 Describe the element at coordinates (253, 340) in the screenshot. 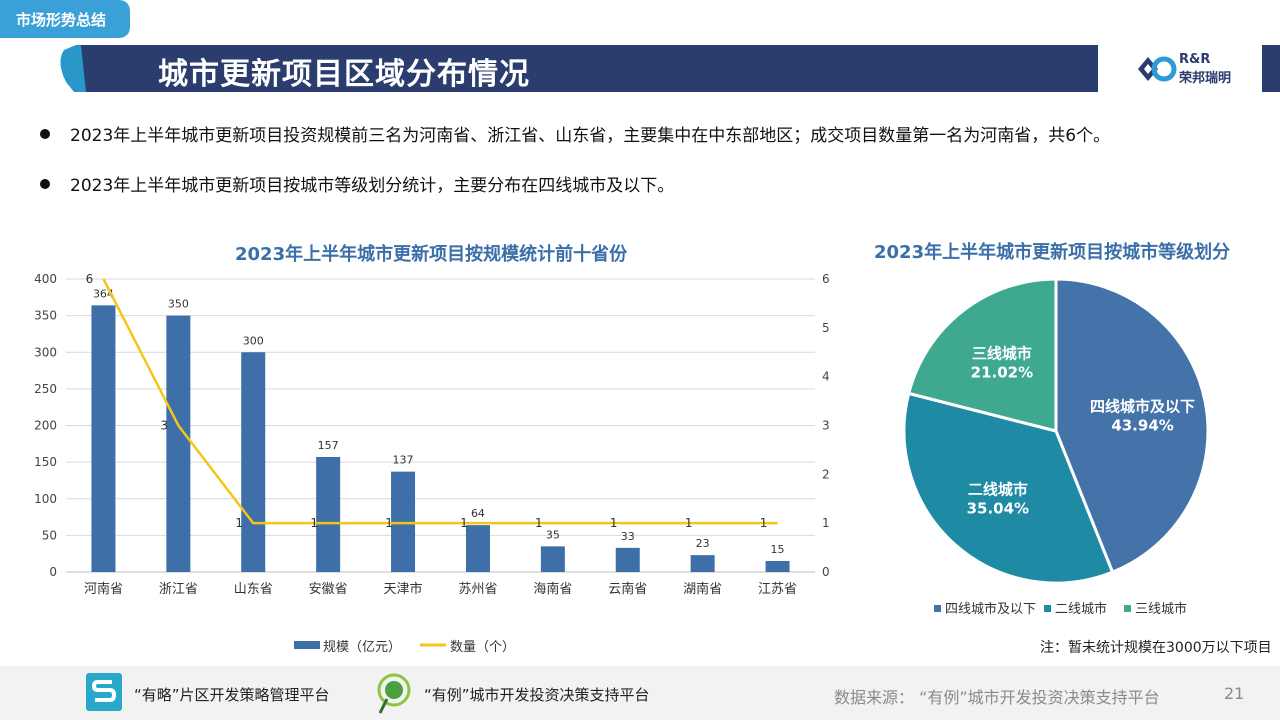

I see `bar-value-label: 300` at that location.